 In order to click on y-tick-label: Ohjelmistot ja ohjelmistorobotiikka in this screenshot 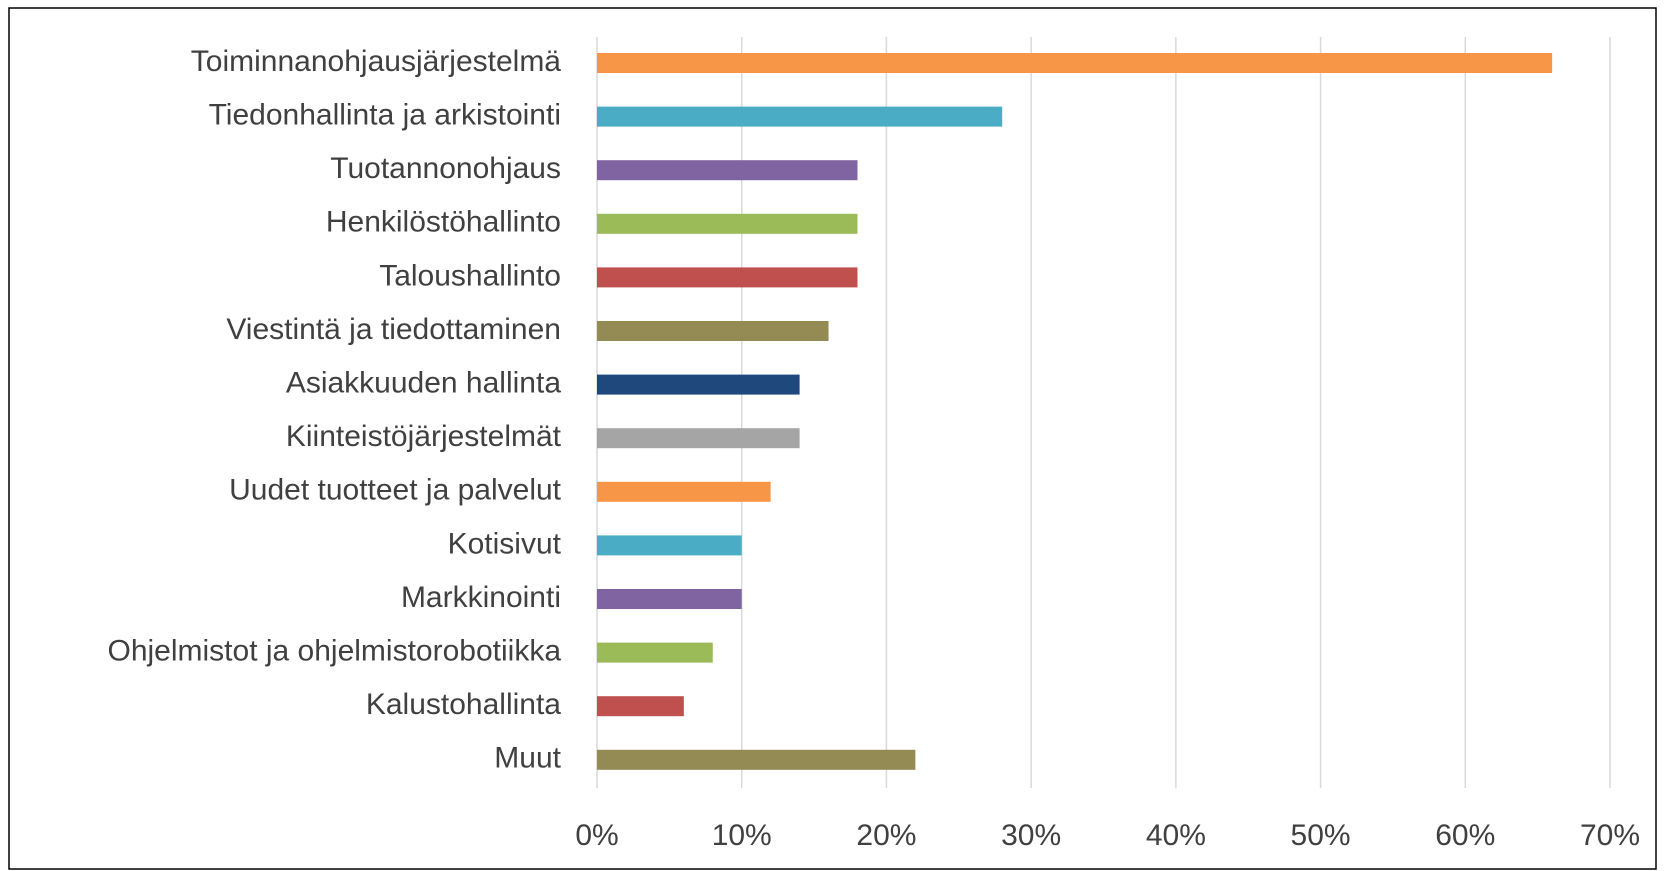, I will do `click(334, 651)`.